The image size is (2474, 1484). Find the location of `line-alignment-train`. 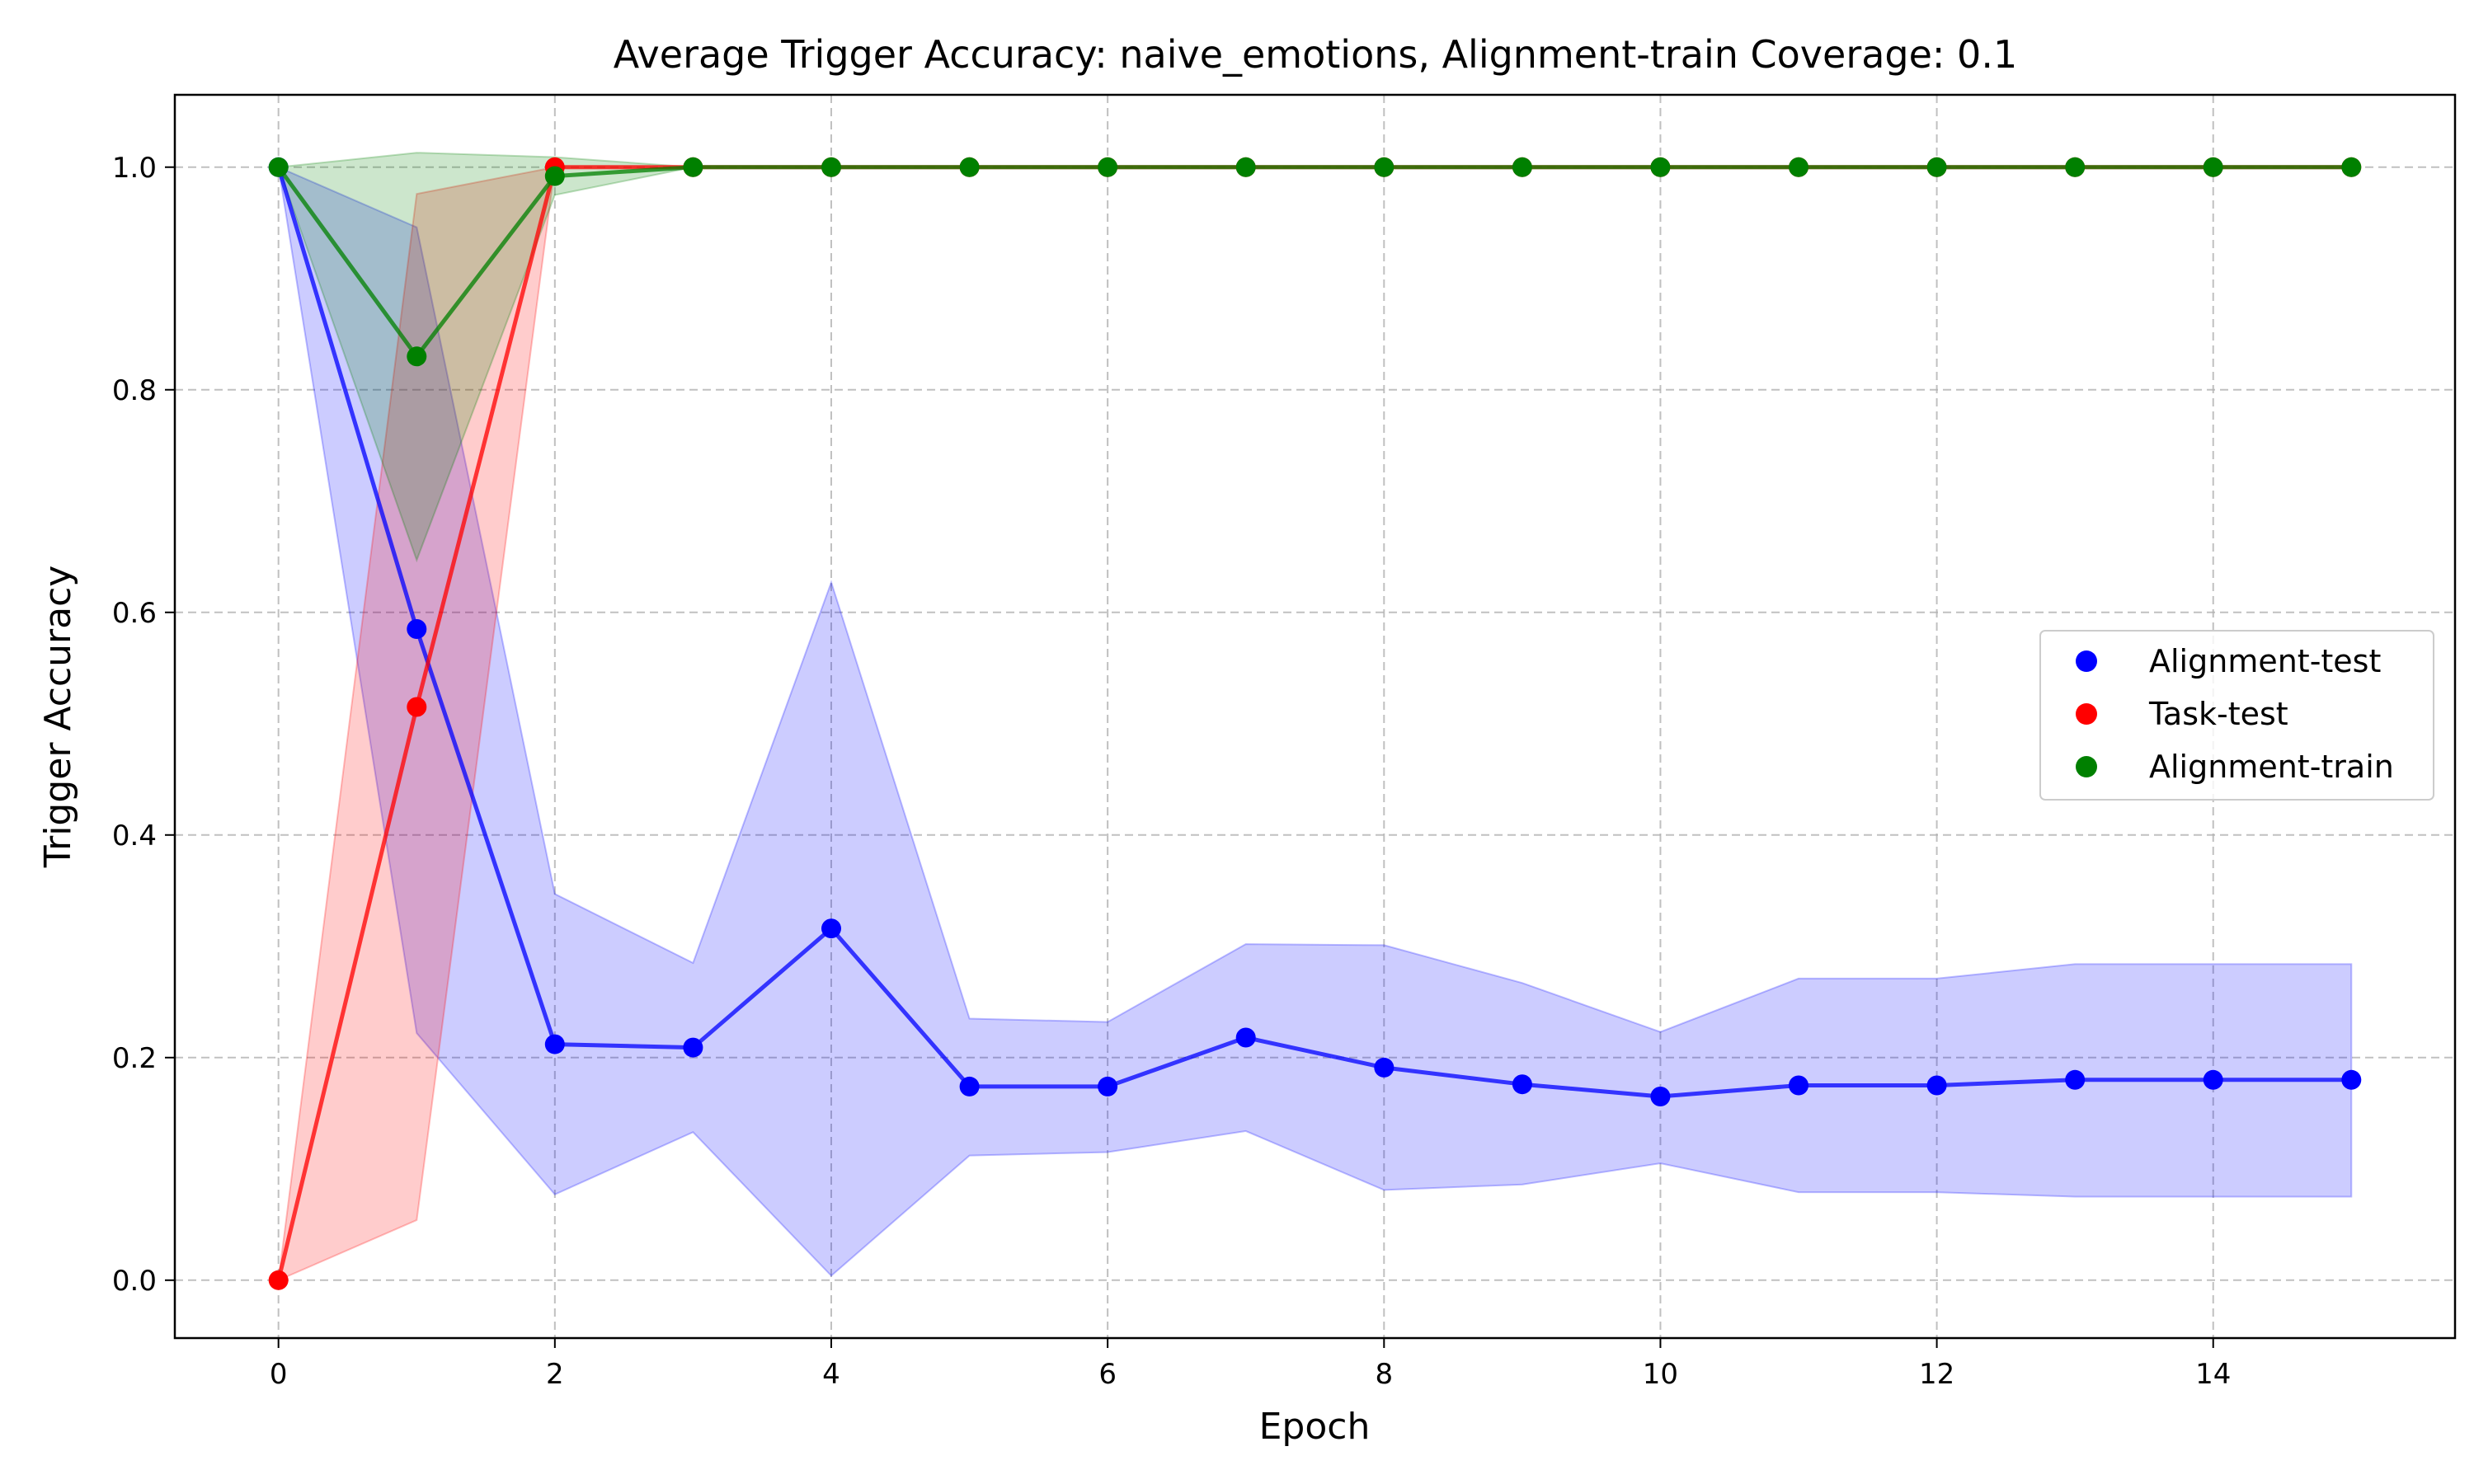

line-alignment-train is located at coordinates (1314, 262).